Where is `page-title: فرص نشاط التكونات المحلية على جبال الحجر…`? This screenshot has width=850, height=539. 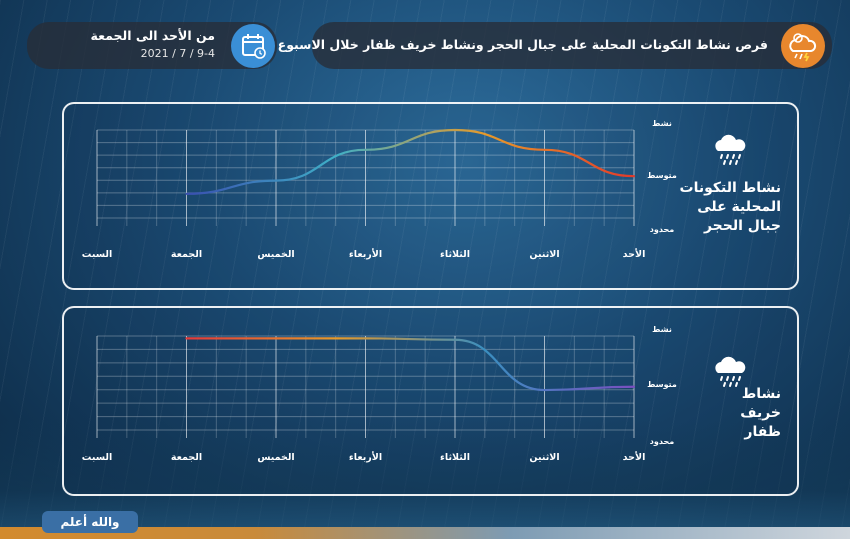 page-title: فرص نشاط التكونات المحلية على جبال الحجر… is located at coordinates (500, 44).